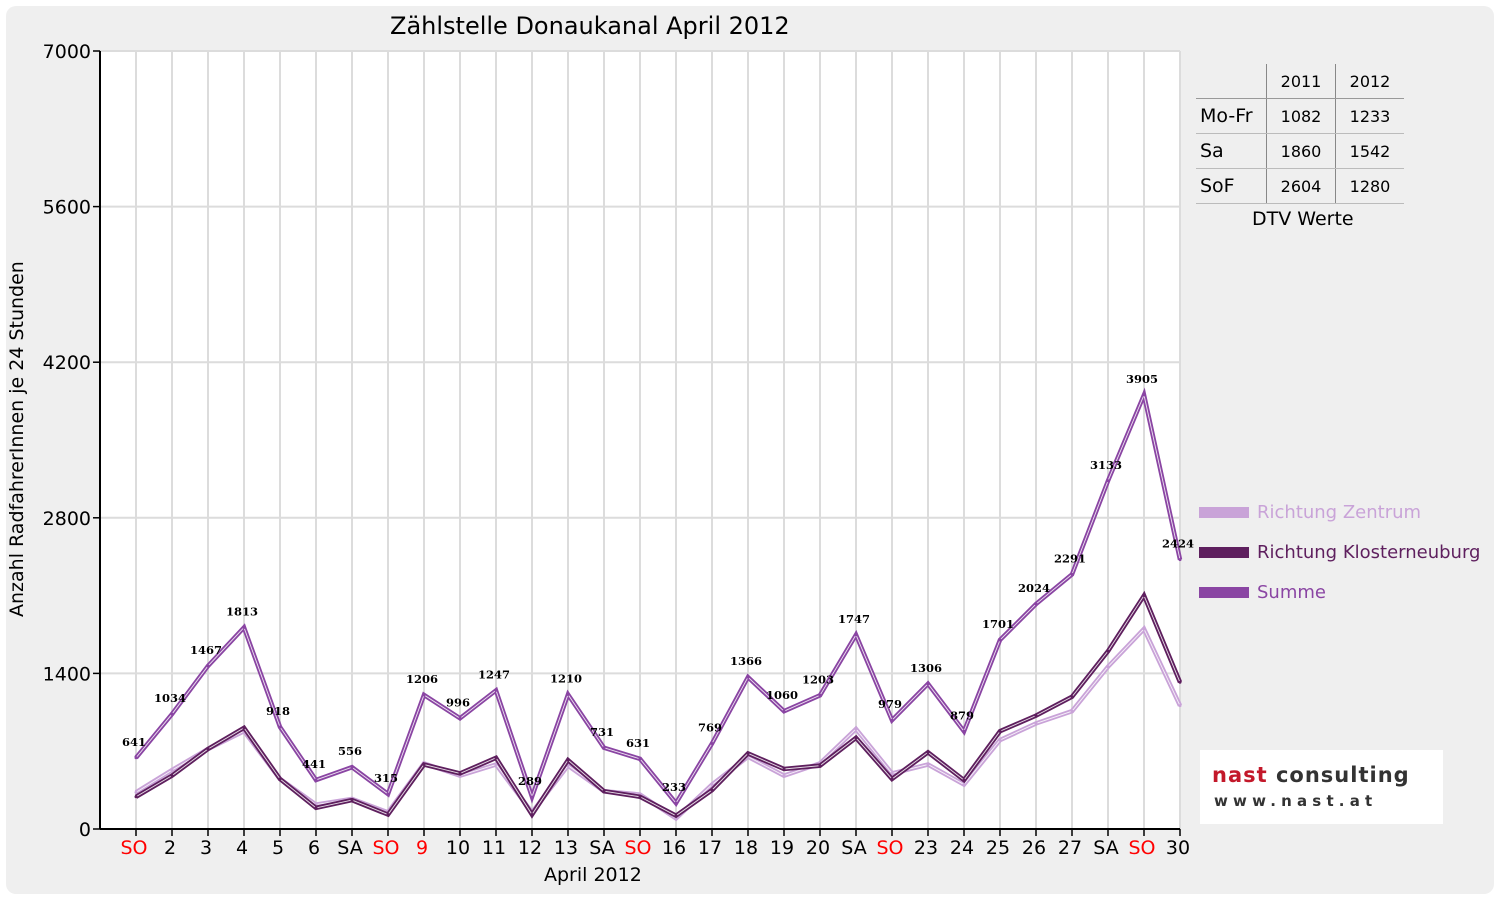 The height and width of the screenshot is (900, 1500). What do you see at coordinates (278, 711) in the screenshot?
I see `data-label: 918` at bounding box center [278, 711].